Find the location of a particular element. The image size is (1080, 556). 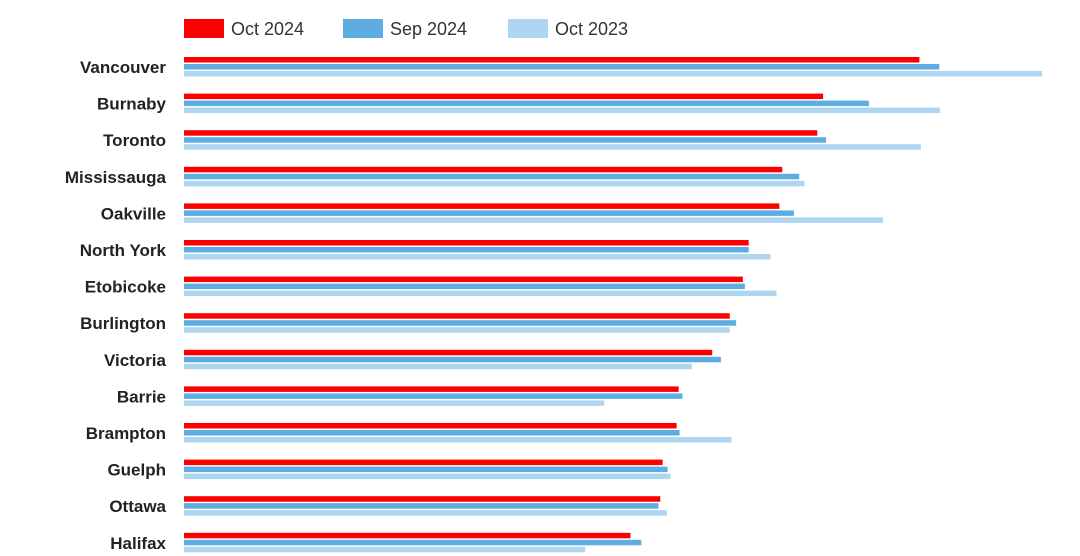

legend-label-3: Oct 2023 is located at coordinates (591, 29).